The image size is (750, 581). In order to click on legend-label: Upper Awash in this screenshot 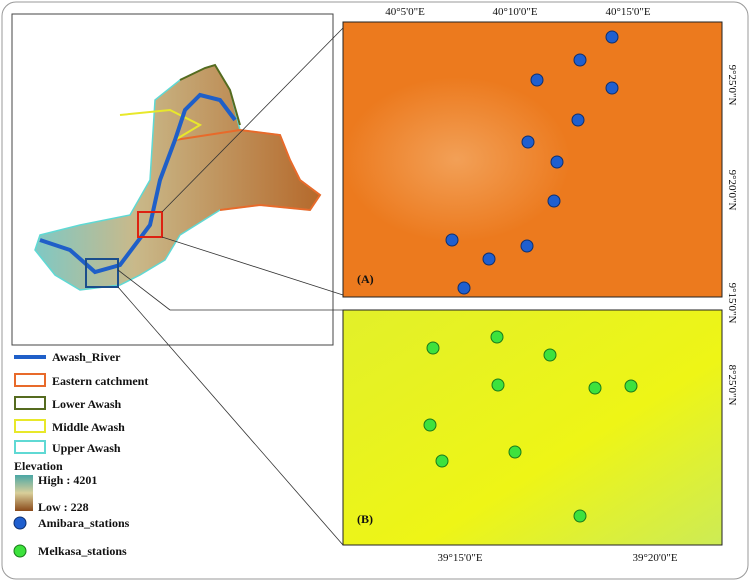, I will do `click(86, 448)`.